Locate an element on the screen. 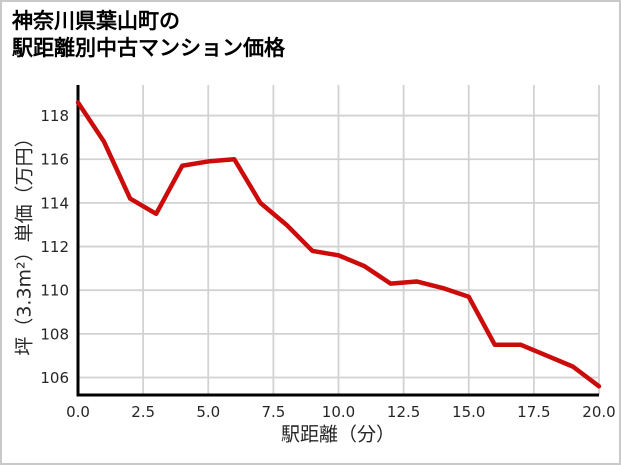 Image resolution: width=621 pixels, height=465 pixels. x-tick-label: 12.5 is located at coordinates (403, 412).